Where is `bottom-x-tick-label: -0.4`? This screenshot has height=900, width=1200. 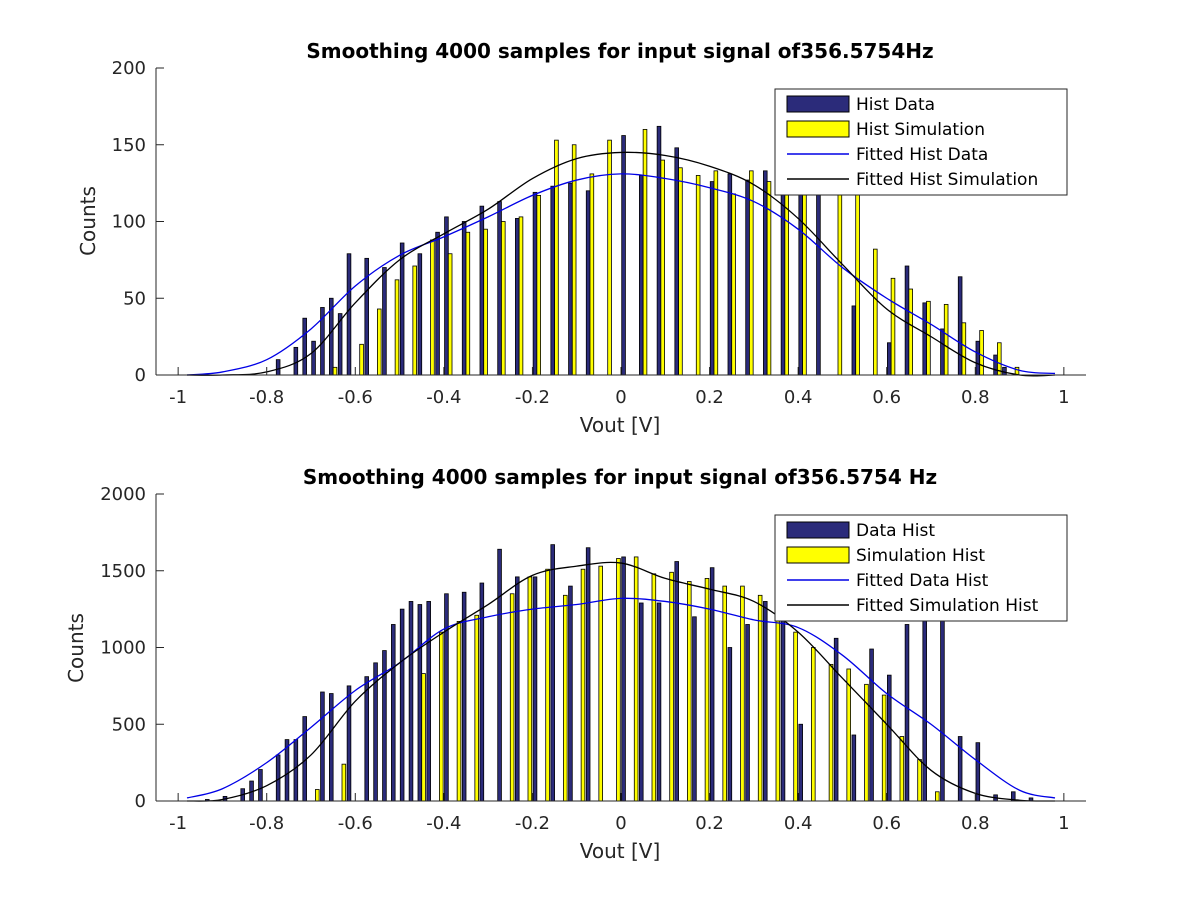
bottom-x-tick-label: -0.4 is located at coordinates (443, 823).